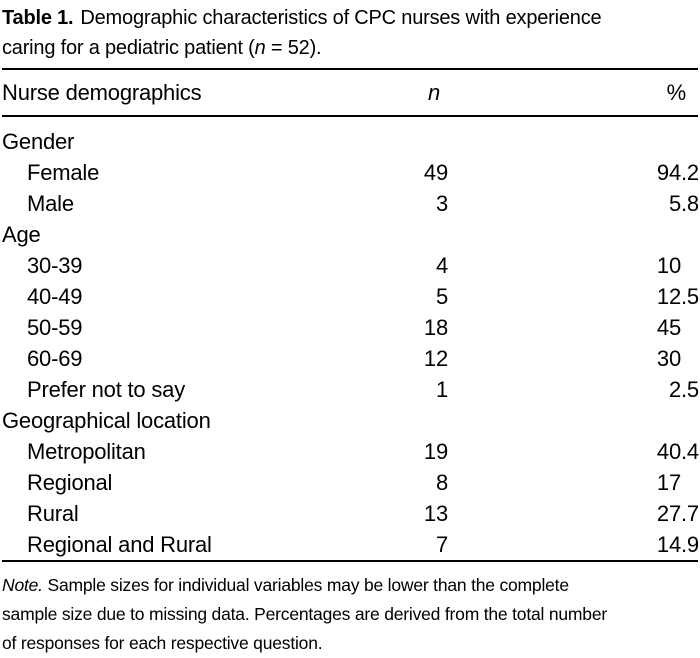  I want to click on n-value: 13, so click(435, 513).